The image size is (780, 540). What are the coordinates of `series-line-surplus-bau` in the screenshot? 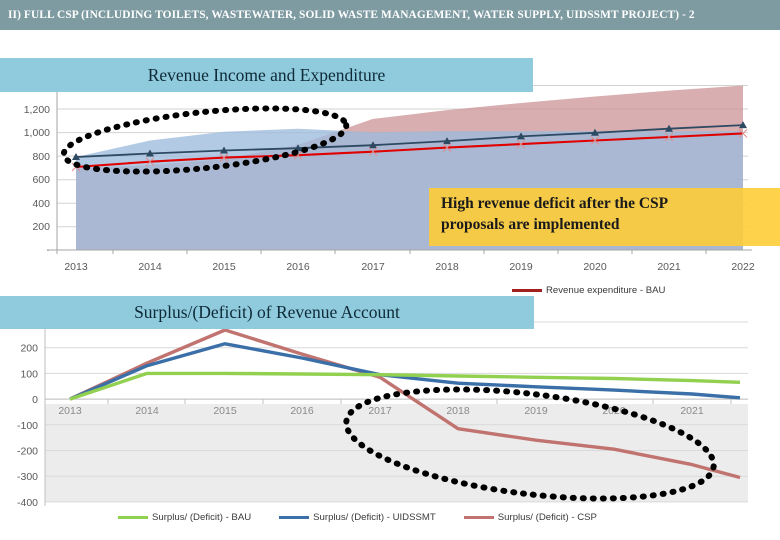 It's located at (405, 386).